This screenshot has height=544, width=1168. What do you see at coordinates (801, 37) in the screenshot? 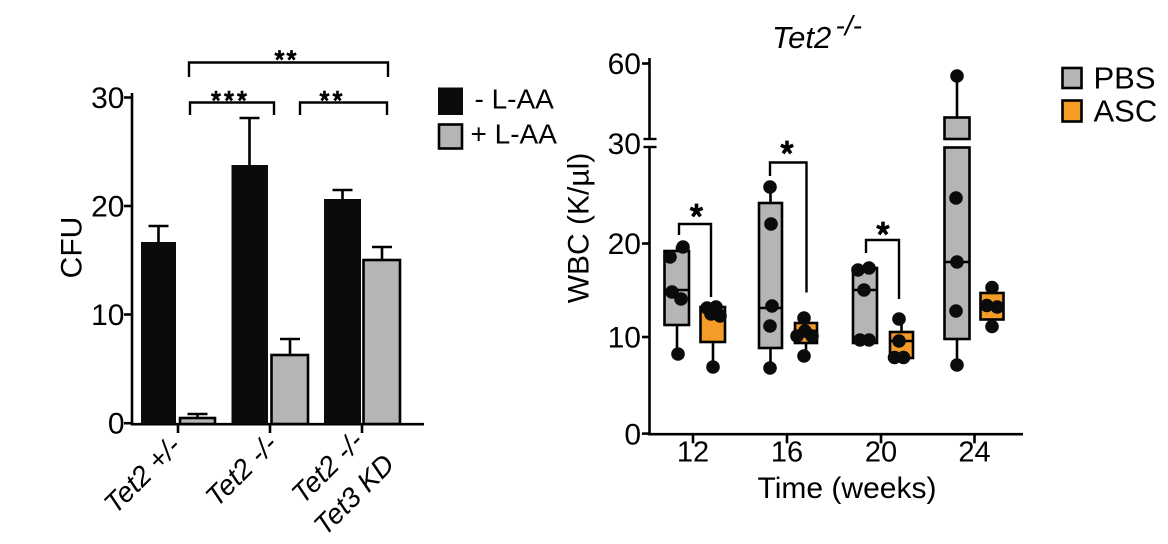
I see `svg-text: Tet2` at bounding box center [801, 37].